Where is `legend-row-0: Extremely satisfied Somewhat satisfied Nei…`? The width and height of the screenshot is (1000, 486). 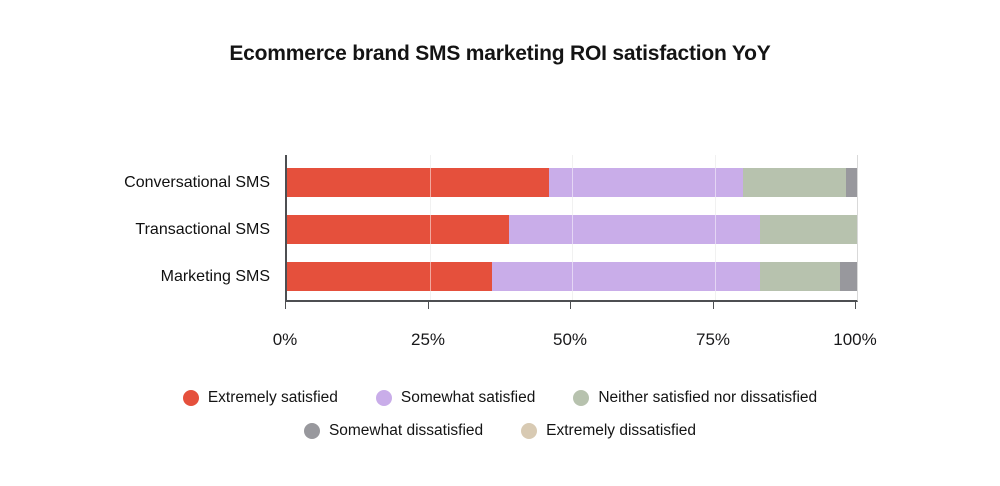
legend-row-0: Extremely satisfied Somewhat satisfied Nei… is located at coordinates (500, 398).